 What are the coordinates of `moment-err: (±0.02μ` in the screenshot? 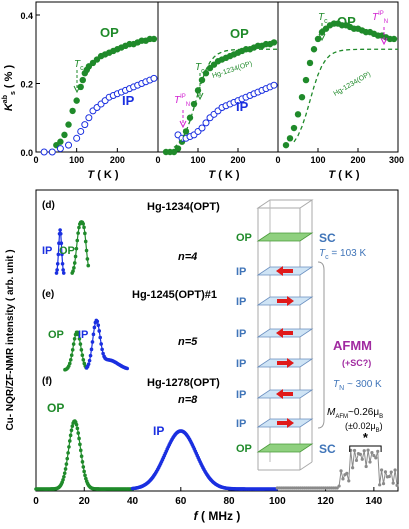 It's located at (360, 426).